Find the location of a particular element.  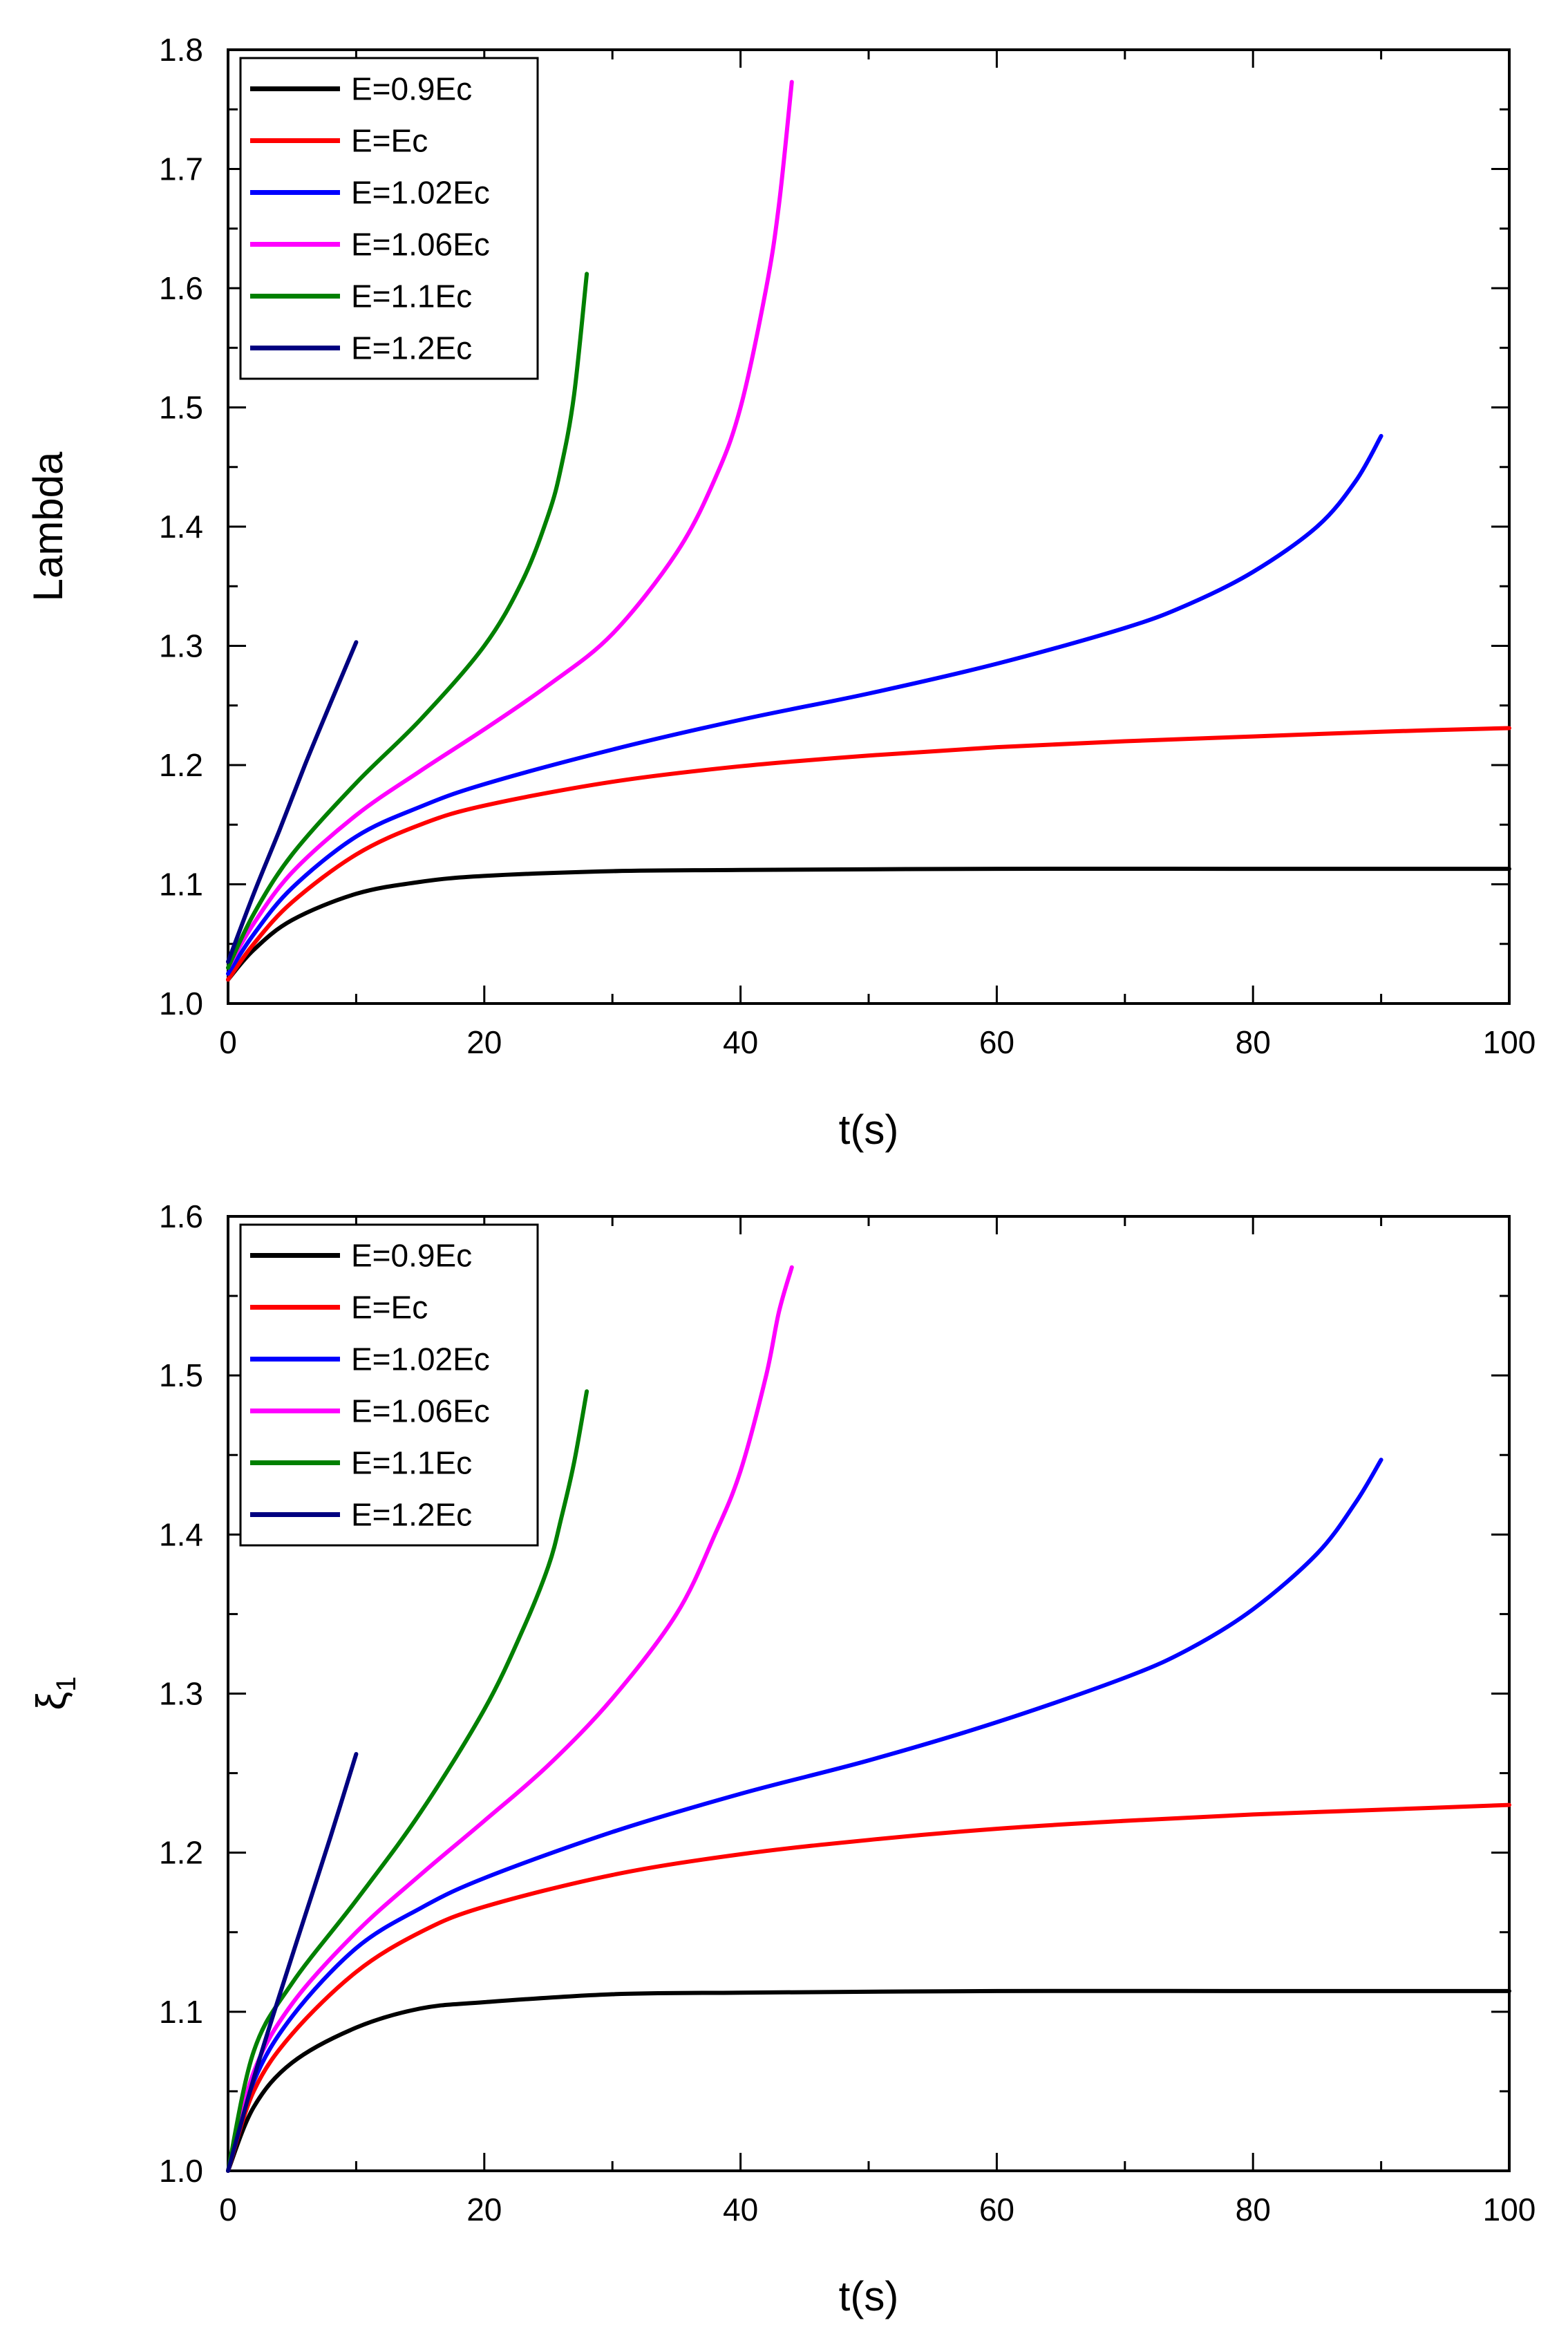

lambda-x-tick-label: 40 is located at coordinates (740, 1042).